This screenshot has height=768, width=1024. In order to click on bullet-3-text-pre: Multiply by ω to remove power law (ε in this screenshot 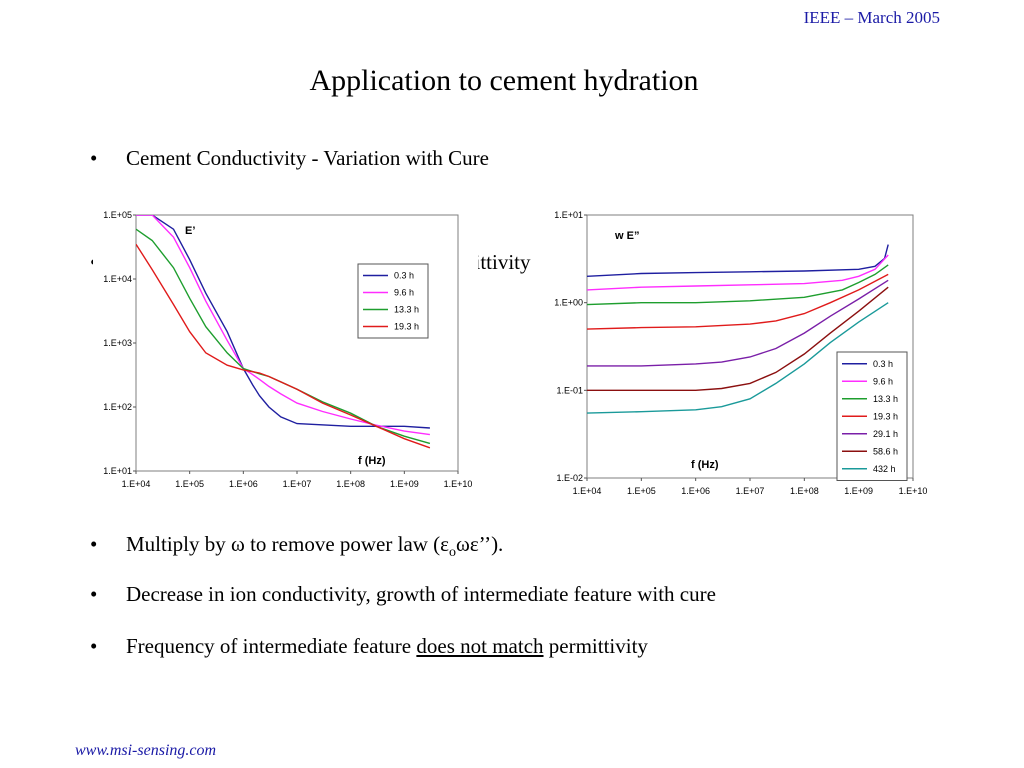, I will do `click(287, 544)`.